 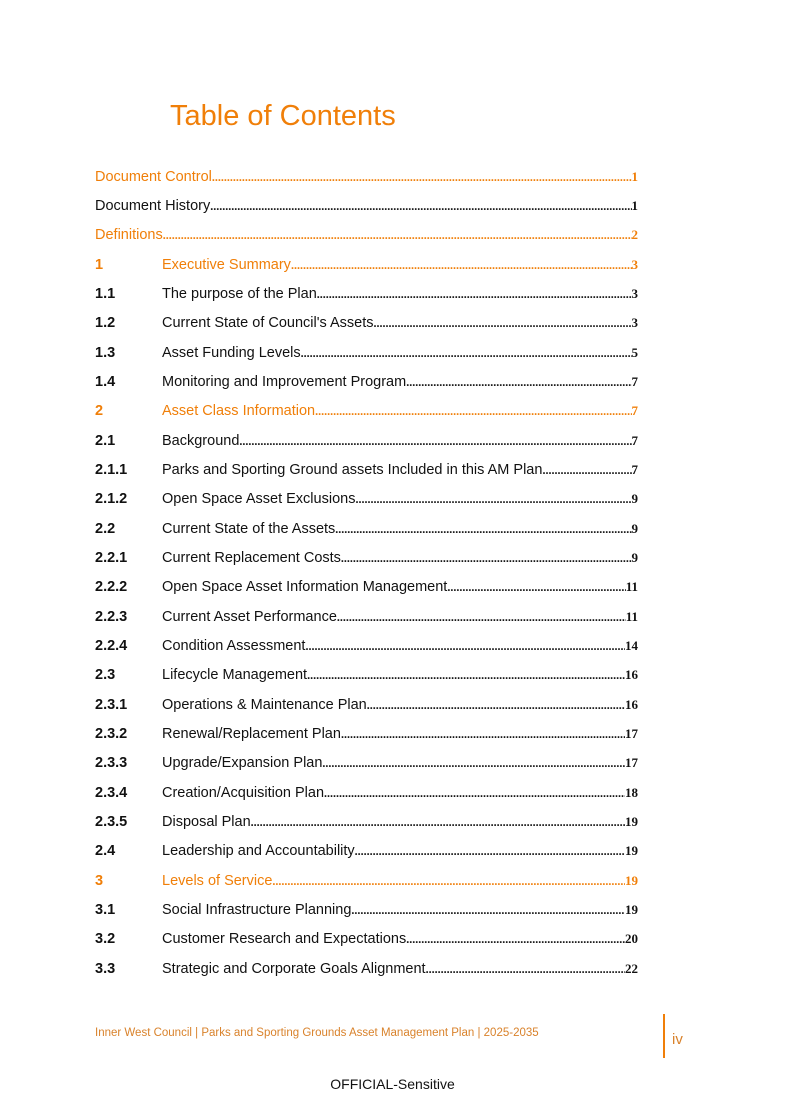 I want to click on toc-entry: 2.2.4 Condition Assessment 14, so click(x=366, y=645).